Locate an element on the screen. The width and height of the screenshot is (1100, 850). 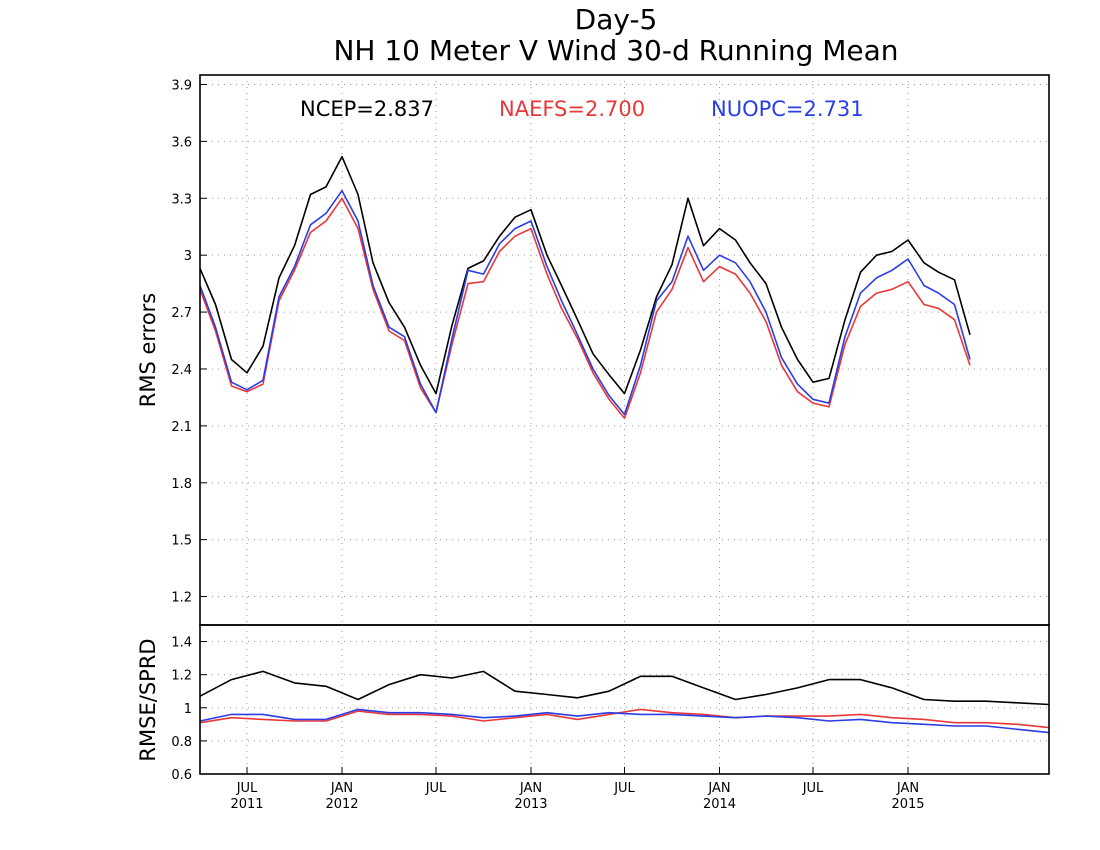
bottom-series-2-line is located at coordinates (624, 721).